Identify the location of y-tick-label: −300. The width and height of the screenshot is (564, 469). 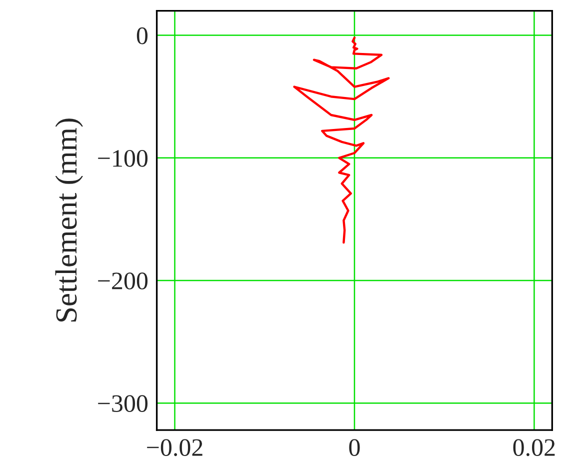
(123, 403).